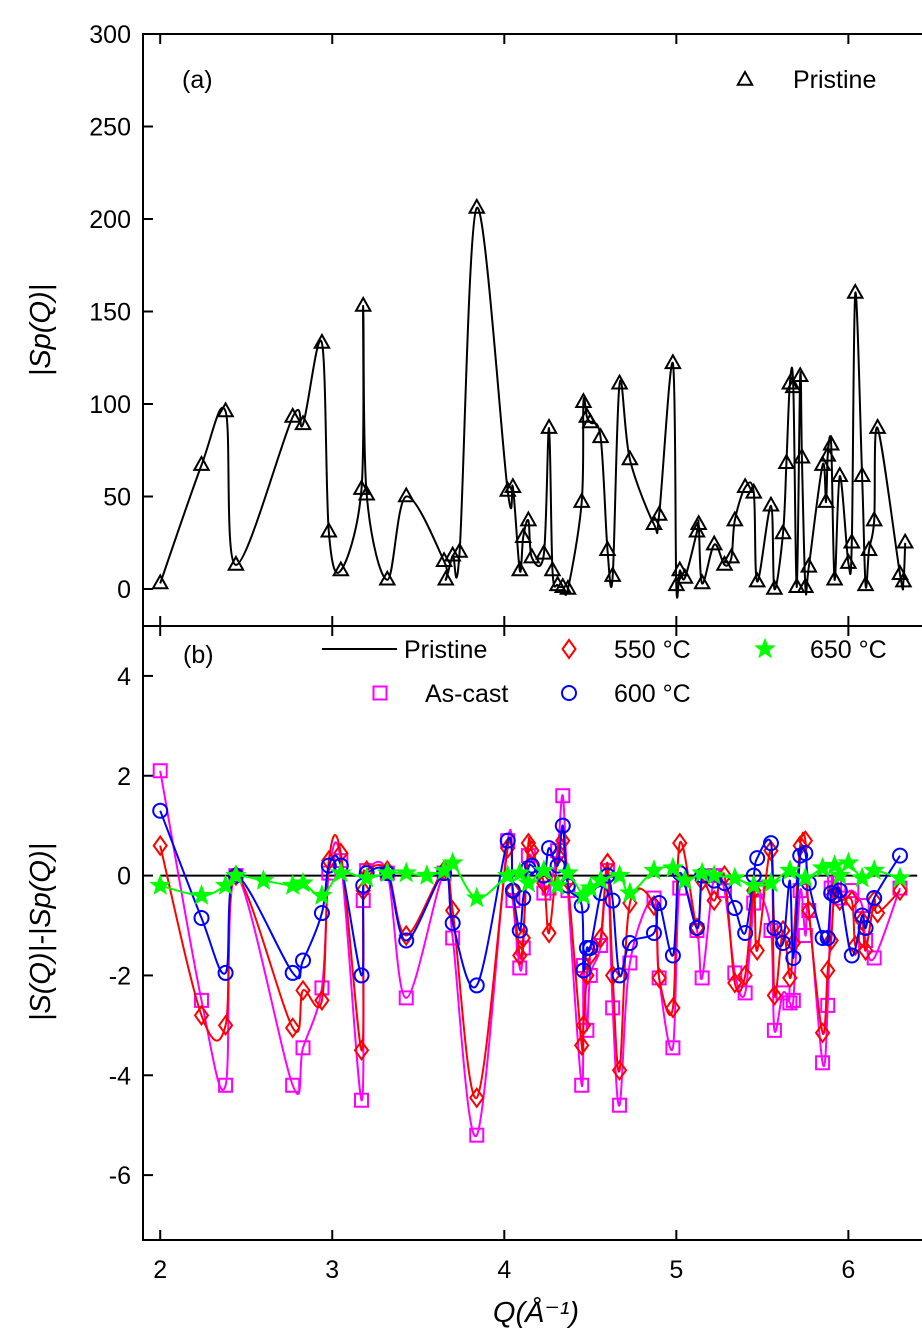  I want to click on legend-a: Pristine, so click(806, 80).